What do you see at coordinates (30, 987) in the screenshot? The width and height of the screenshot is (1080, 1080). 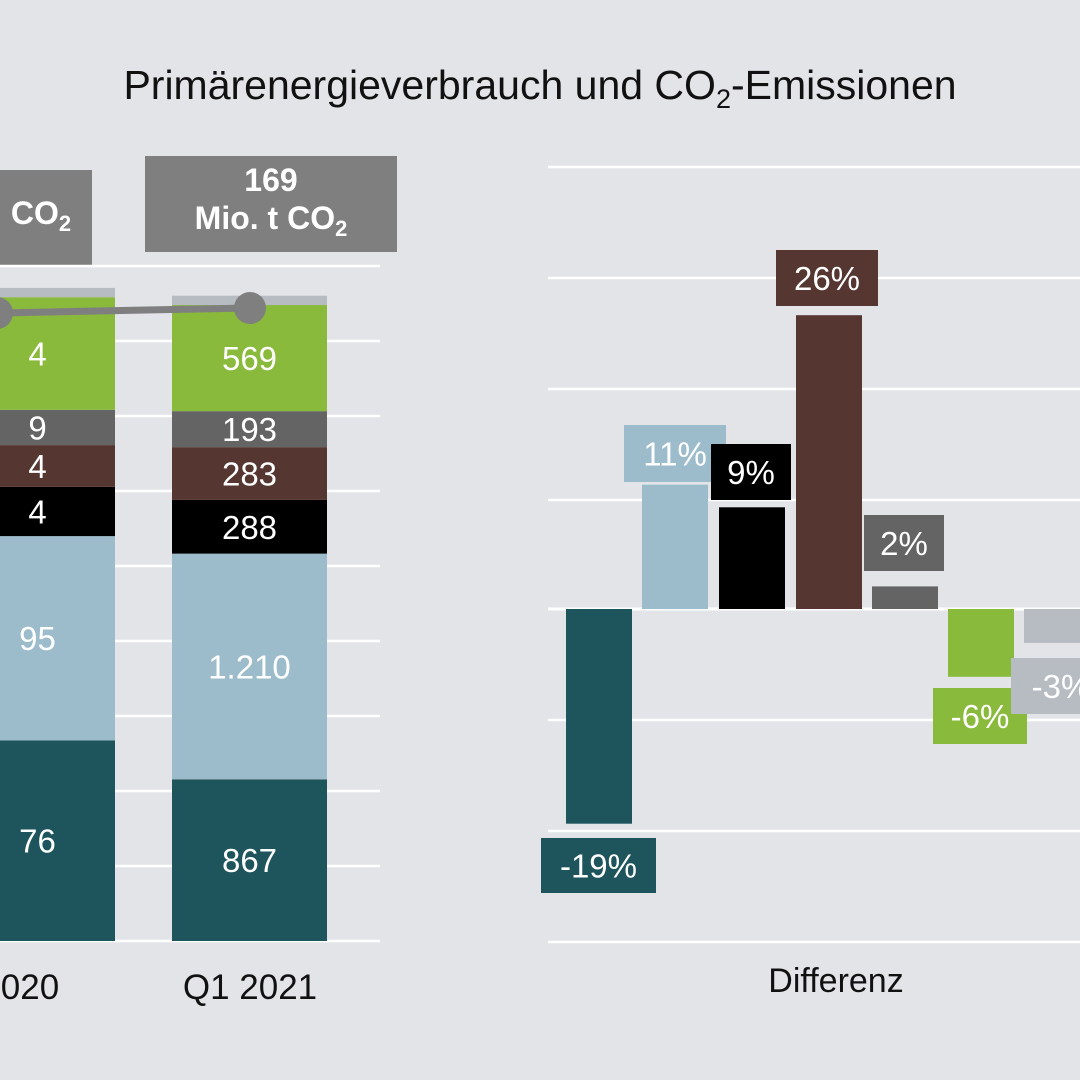 I see `xlabel-2020: 020` at bounding box center [30, 987].